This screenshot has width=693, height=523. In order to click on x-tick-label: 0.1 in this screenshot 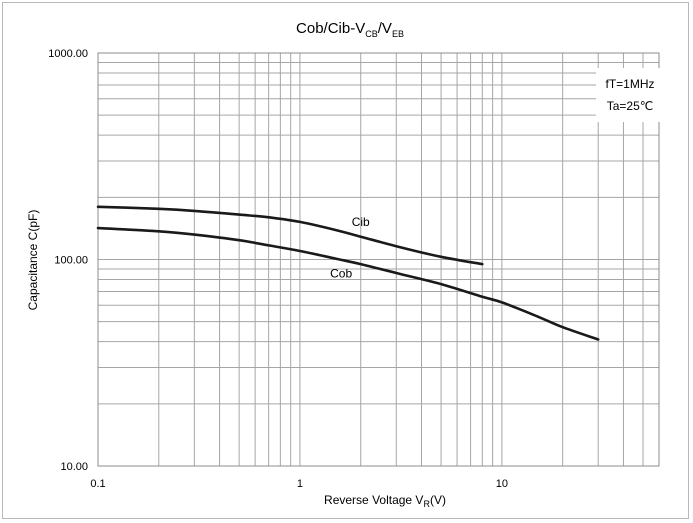, I will do `click(97, 484)`.